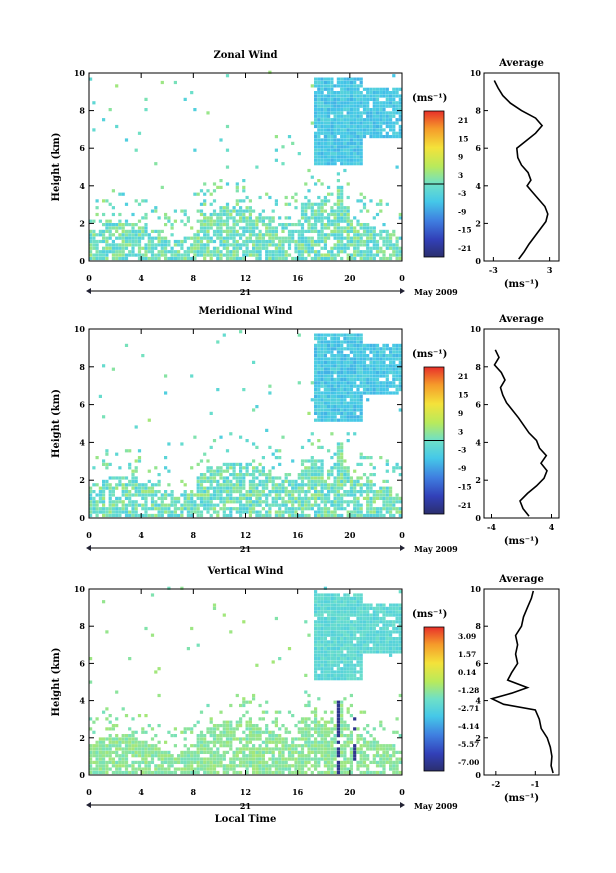  What do you see at coordinates (478, 442) in the screenshot?
I see `average-y-tick-label: 4` at bounding box center [478, 442].